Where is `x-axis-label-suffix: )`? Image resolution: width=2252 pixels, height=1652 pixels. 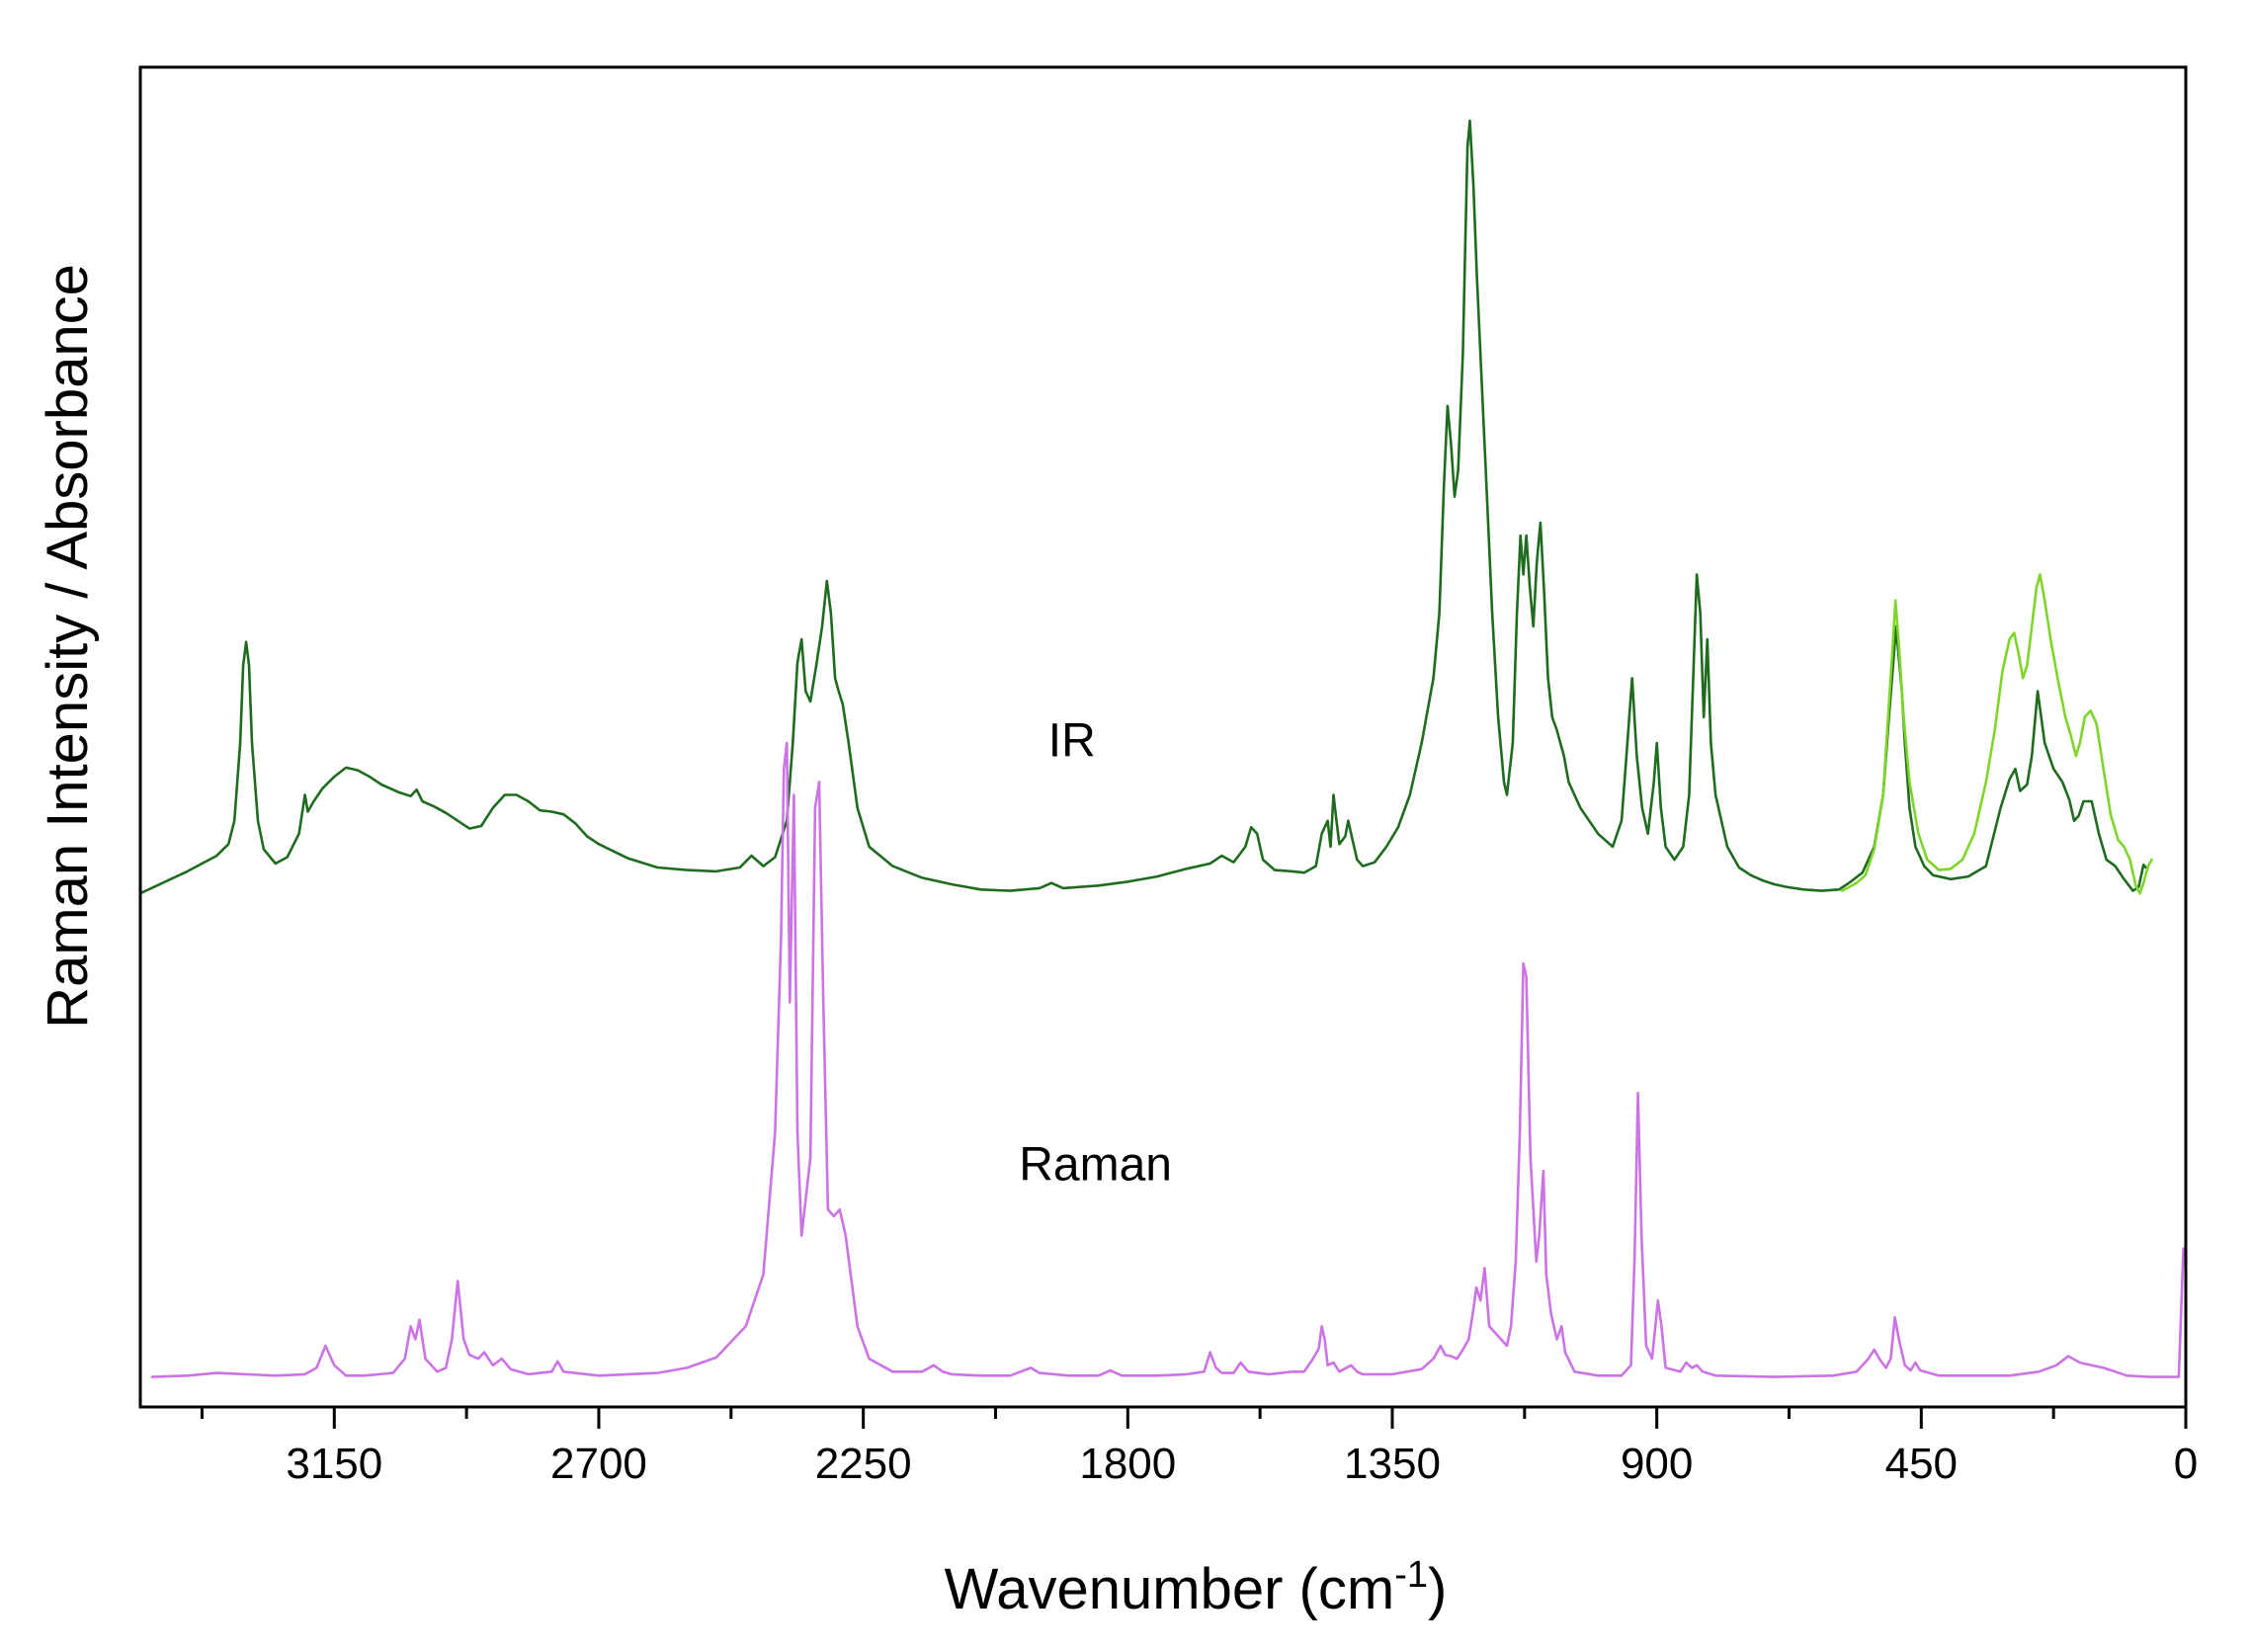 x-axis-label-suffix: ) is located at coordinates (1437, 1589).